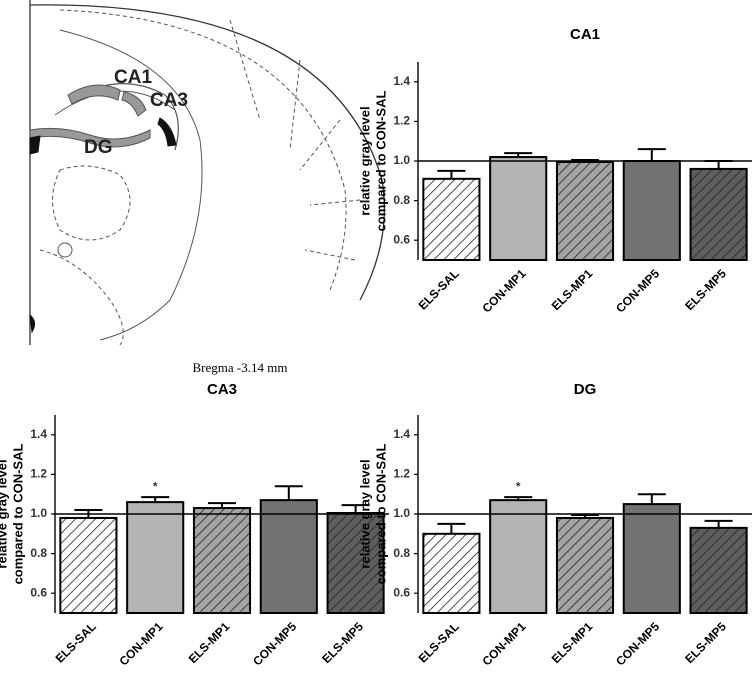  Describe the element at coordinates (169, 100) in the screenshot. I see `region-label: CA3` at that location.